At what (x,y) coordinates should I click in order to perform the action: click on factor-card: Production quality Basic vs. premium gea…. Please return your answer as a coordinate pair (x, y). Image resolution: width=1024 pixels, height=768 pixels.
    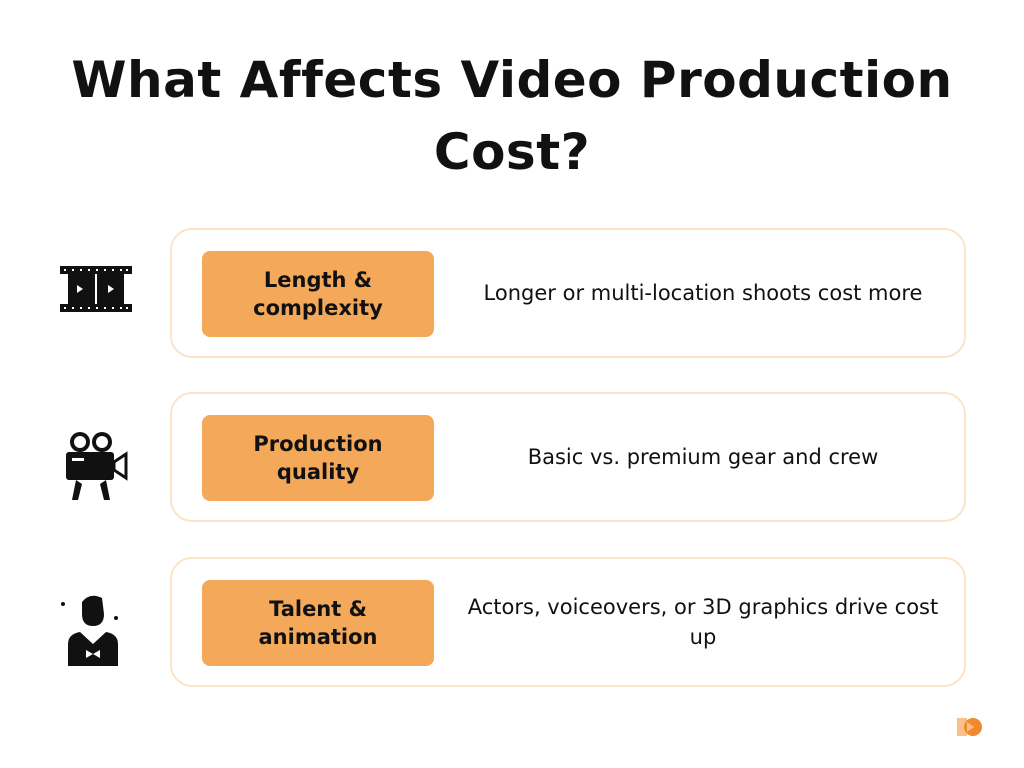
    Looking at the image, I should click on (568, 457).